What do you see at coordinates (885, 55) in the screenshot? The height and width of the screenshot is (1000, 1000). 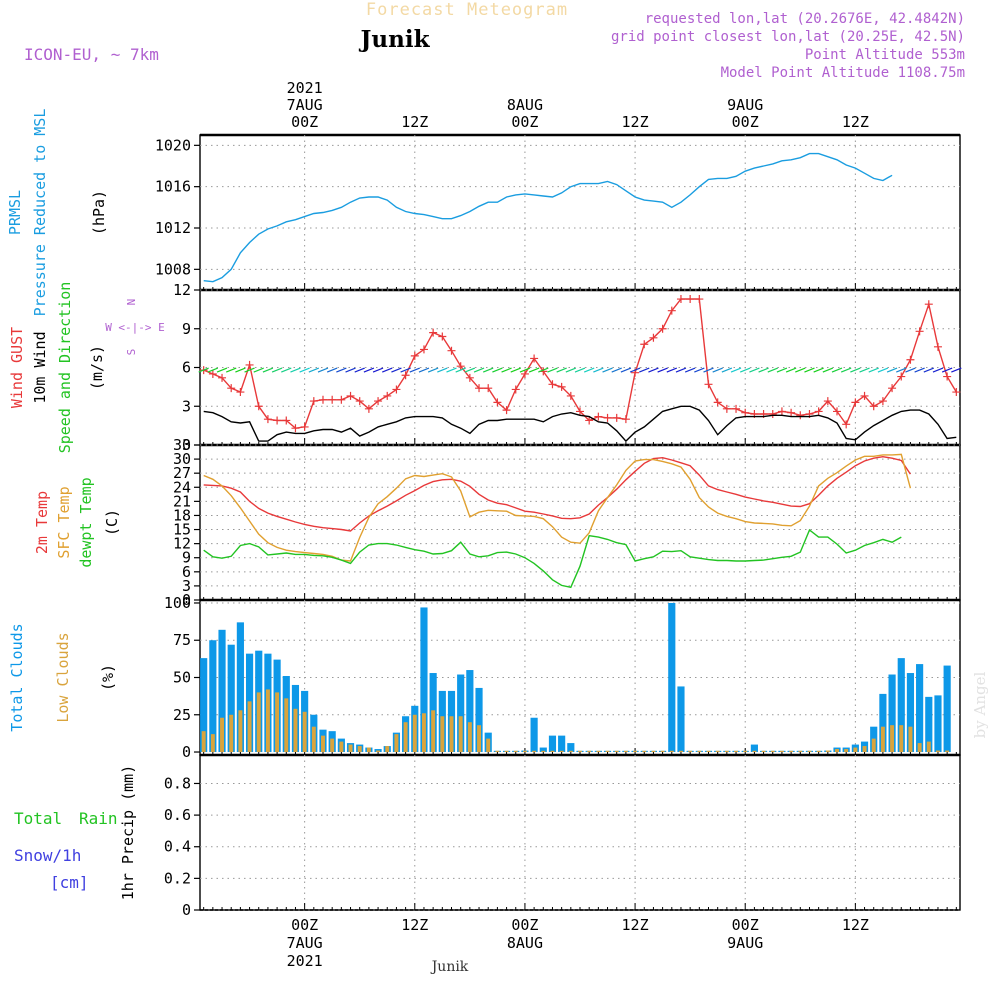 I see `point-altitude: Point Altitude 553m` at bounding box center [885, 55].